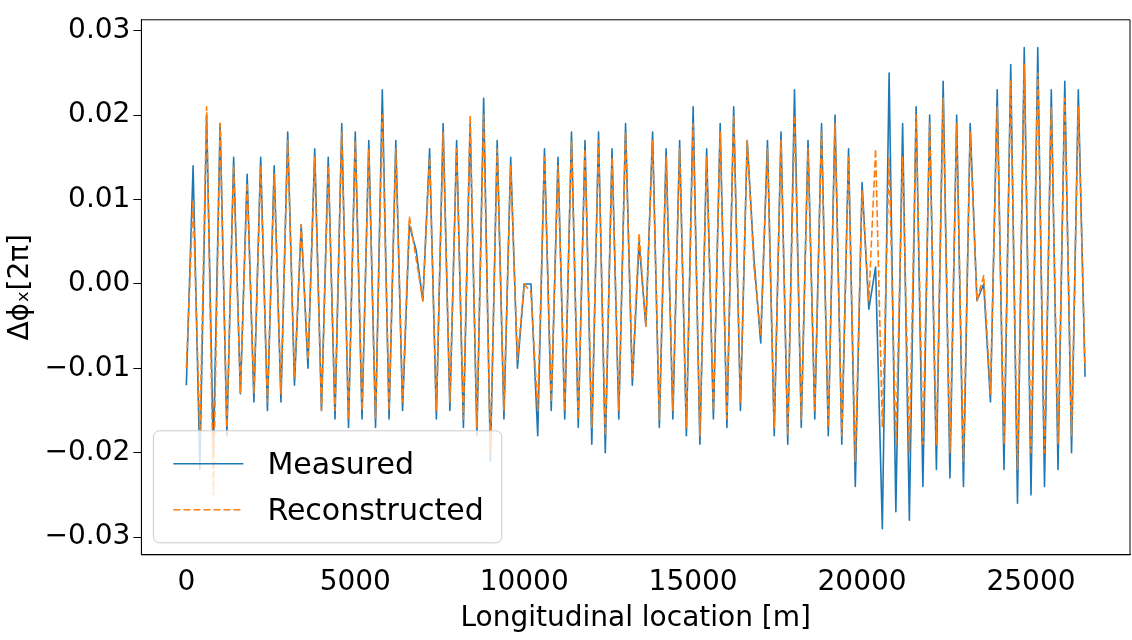 This screenshot has width=1132, height=640. What do you see at coordinates (87, 450) in the screenshot?
I see `y-tick-label: −0.02` at bounding box center [87, 450].